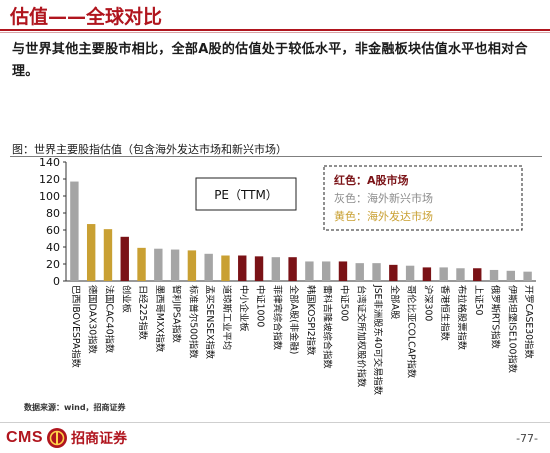  I want to click on x-tick-label: 韩国KOSPI2指数, so click(311, 320).